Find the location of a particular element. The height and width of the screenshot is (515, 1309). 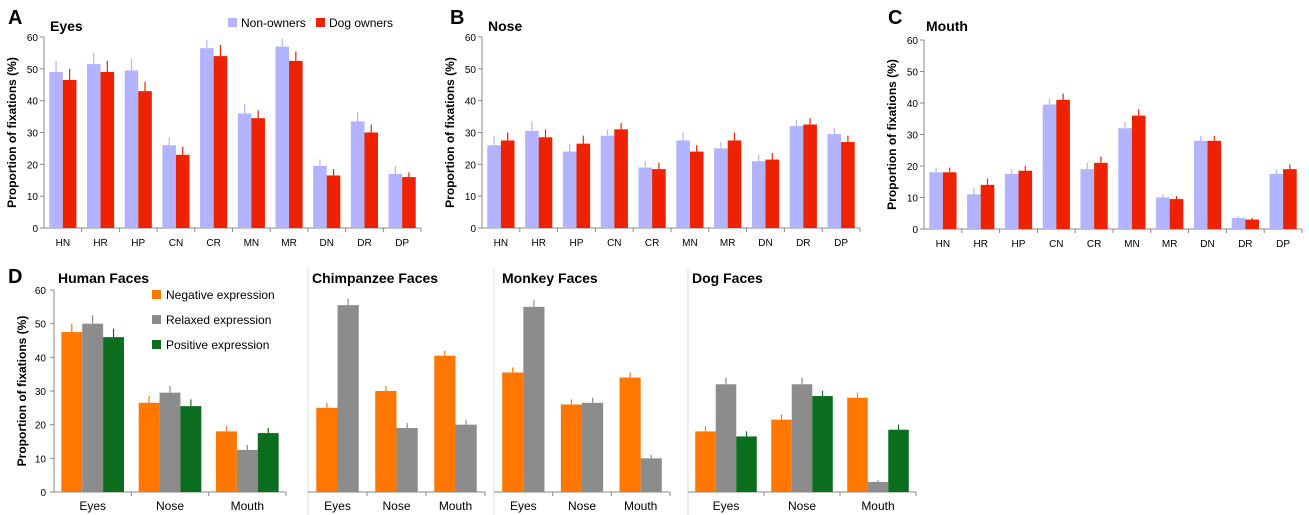

panel-a-ylabel: Proportion of fixations (%) is located at coordinates (12, 132).